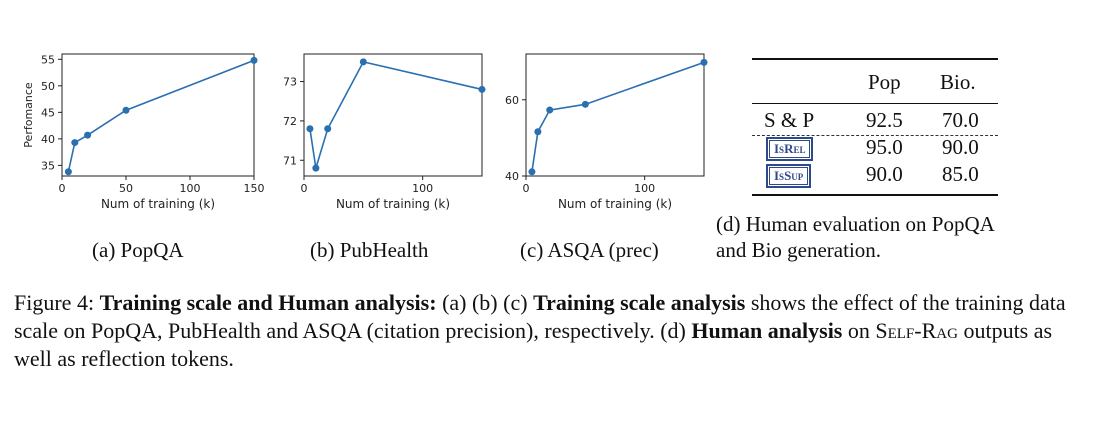 This screenshot has height=428, width=1100. I want to click on y-tick-label: 71, so click(290, 160).